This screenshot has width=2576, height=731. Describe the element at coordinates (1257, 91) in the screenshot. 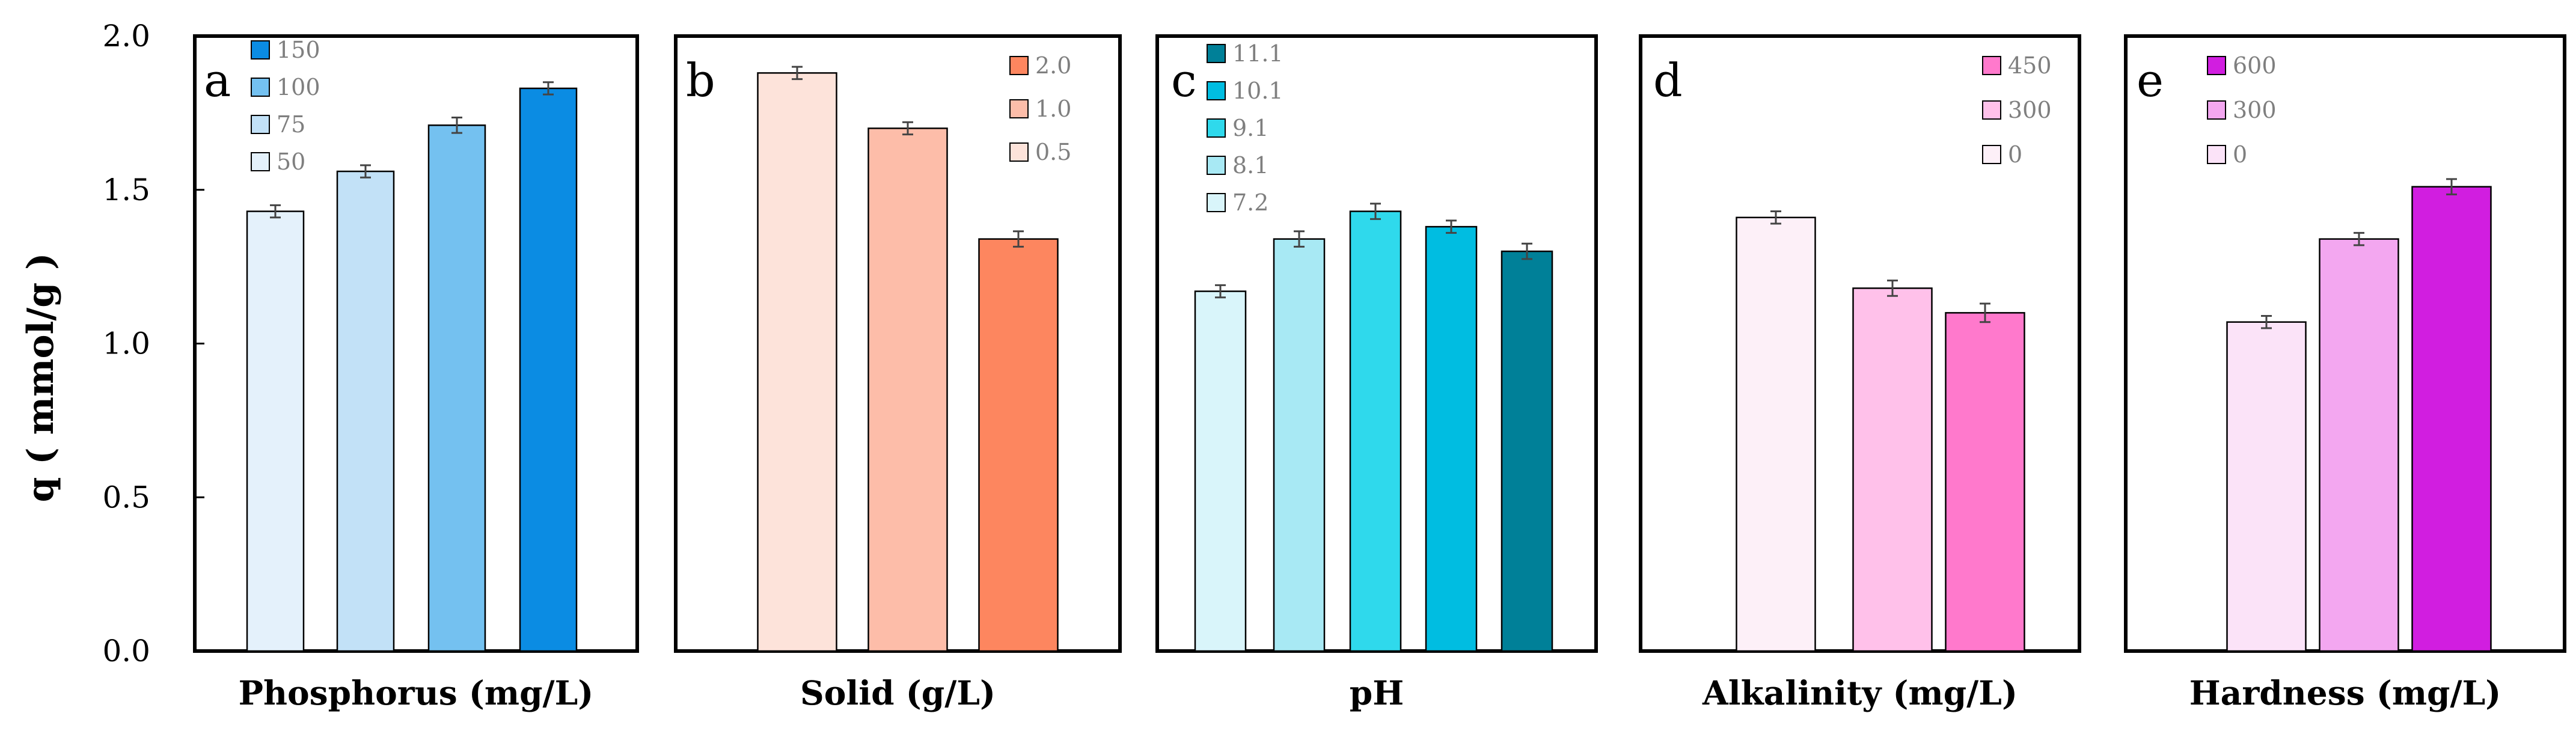

I see `legend-label: 10.1` at that location.